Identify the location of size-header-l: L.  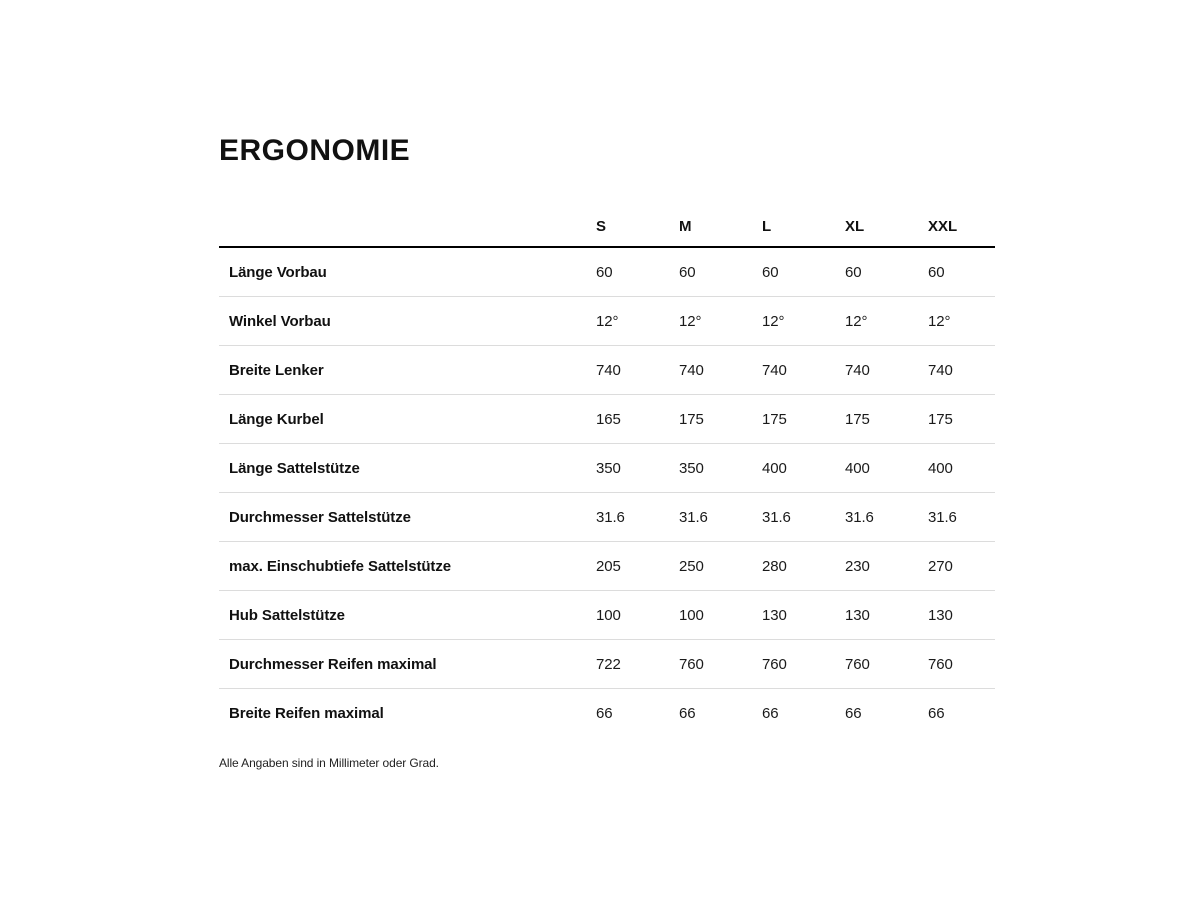
(803, 225).